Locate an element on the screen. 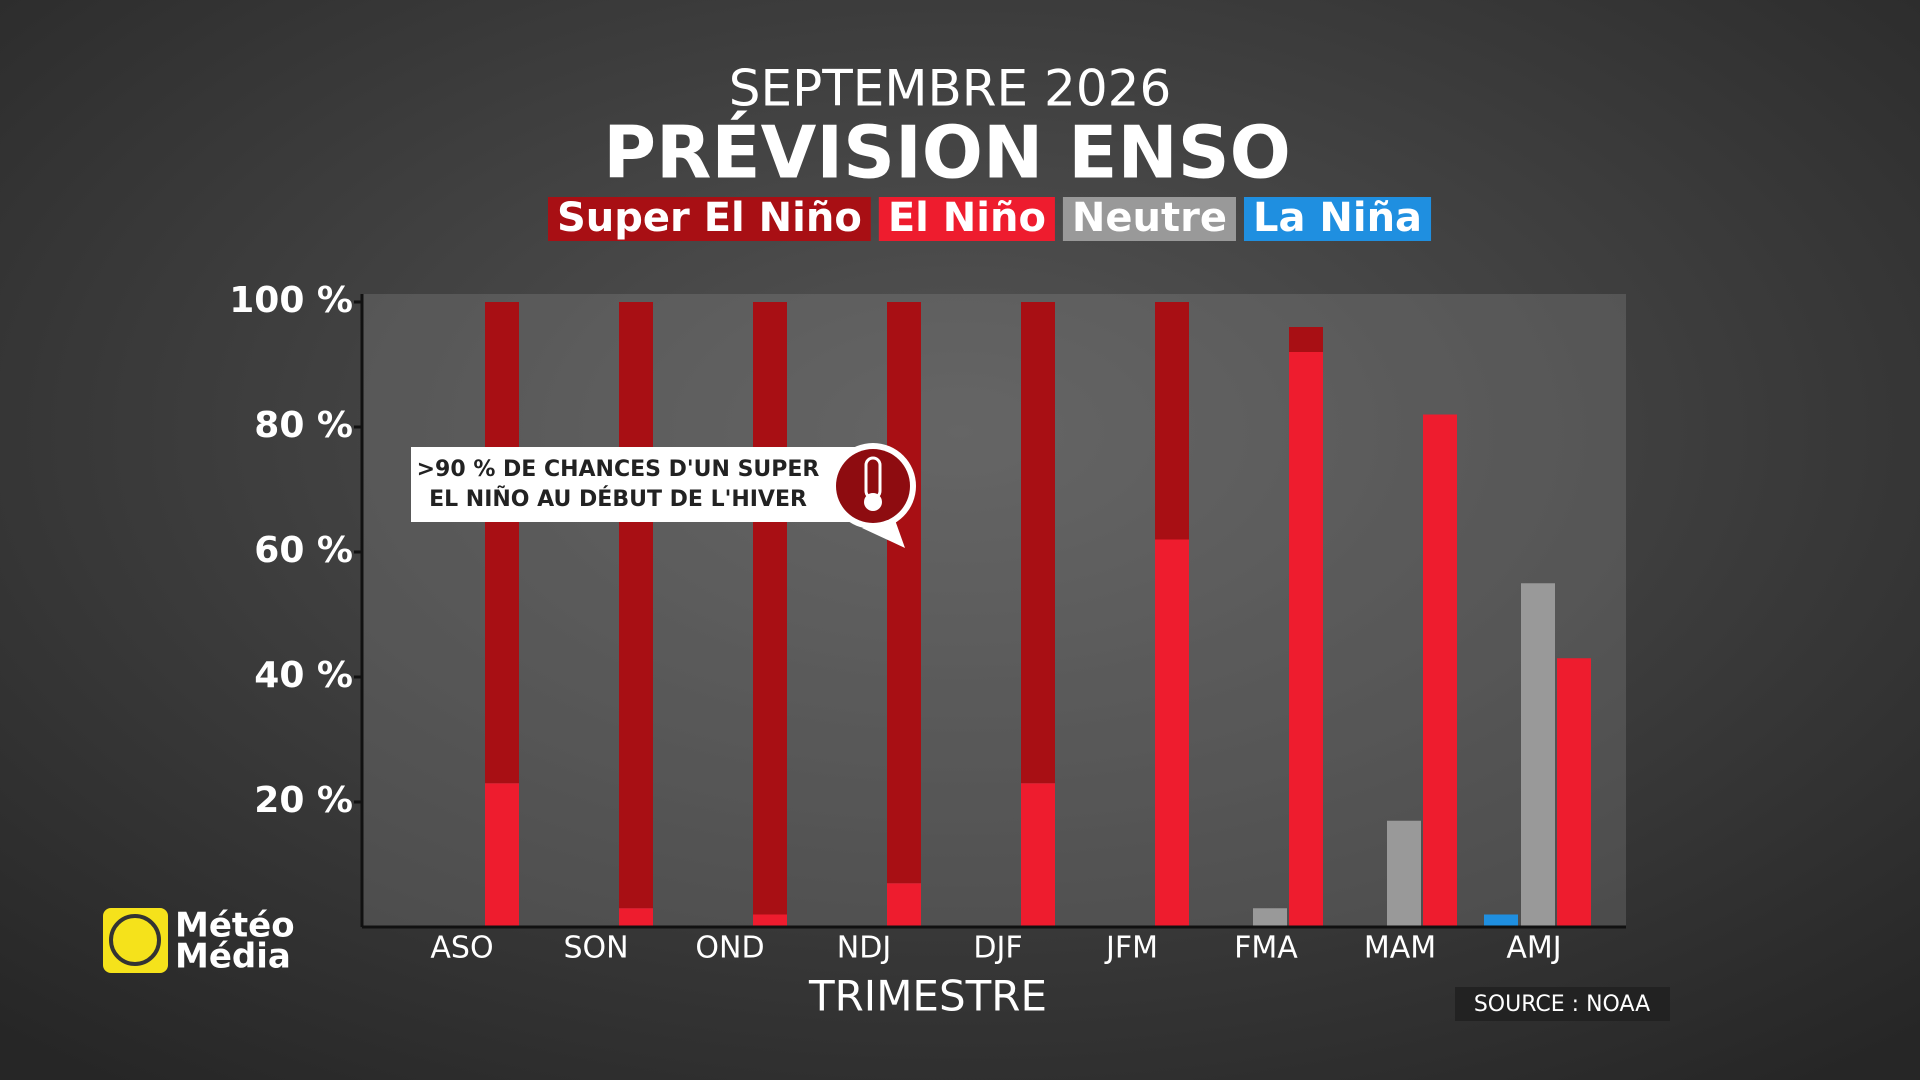 This screenshot has height=1080, width=1920. logo-text: Météo is located at coordinates (235, 926).